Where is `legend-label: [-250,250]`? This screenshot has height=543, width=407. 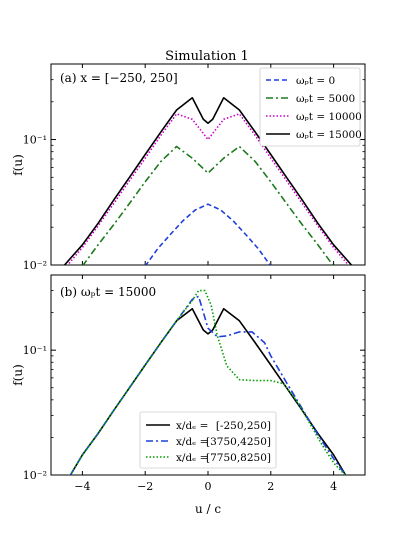
legend-label: [-250,250] is located at coordinates (243, 426).